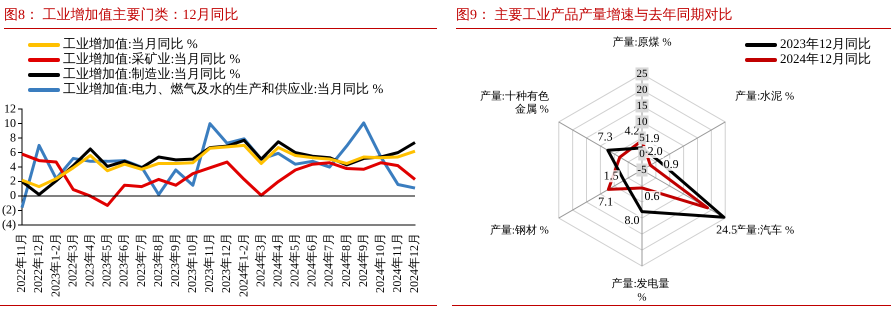  I want to click on x-tick-label: 2022年11月, so click(21, 263).